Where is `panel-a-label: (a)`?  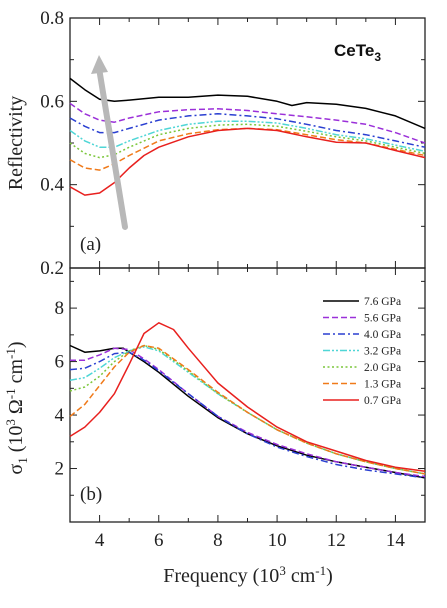
panel-a-label: (a) is located at coordinates (90, 244).